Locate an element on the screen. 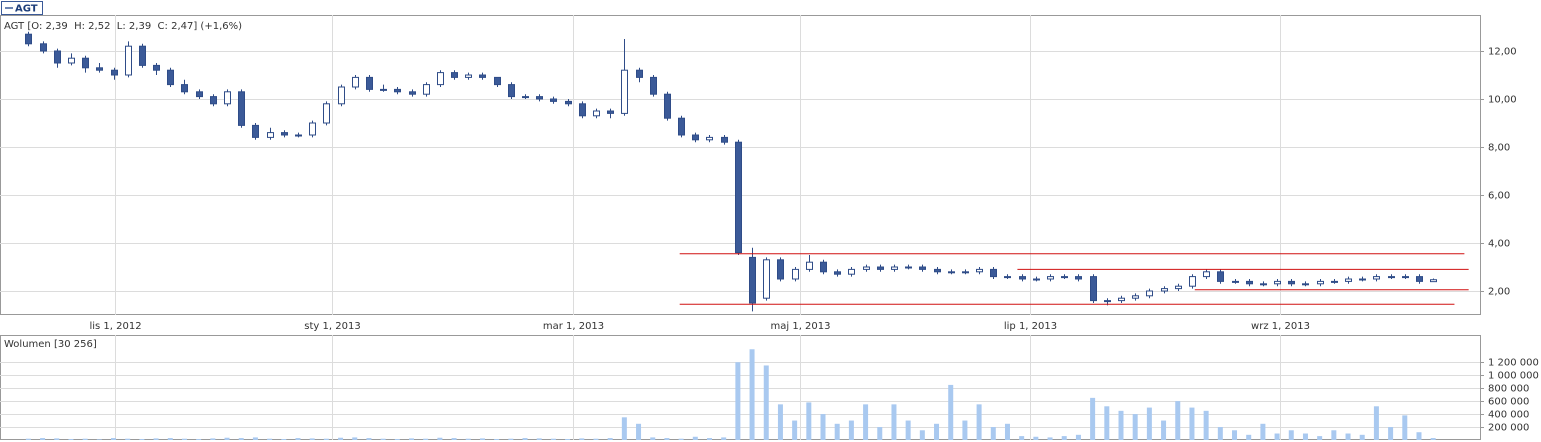 The height and width of the screenshot is (442, 1541). legend-box is located at coordinates (22, 8).